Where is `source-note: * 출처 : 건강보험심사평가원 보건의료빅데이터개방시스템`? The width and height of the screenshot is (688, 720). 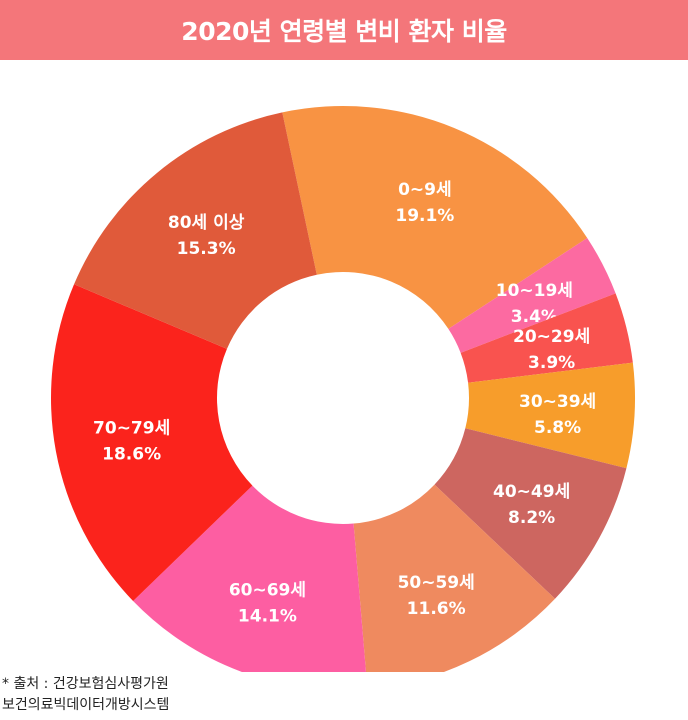 source-note: * 출처 : 건강보험심사평가원 보건의료빅데이터개방시스템 is located at coordinates (85, 695).